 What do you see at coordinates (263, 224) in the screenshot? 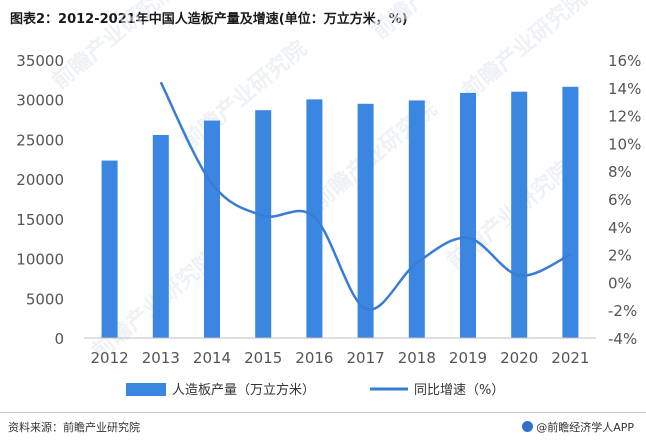
I see `bar-2015` at bounding box center [263, 224].